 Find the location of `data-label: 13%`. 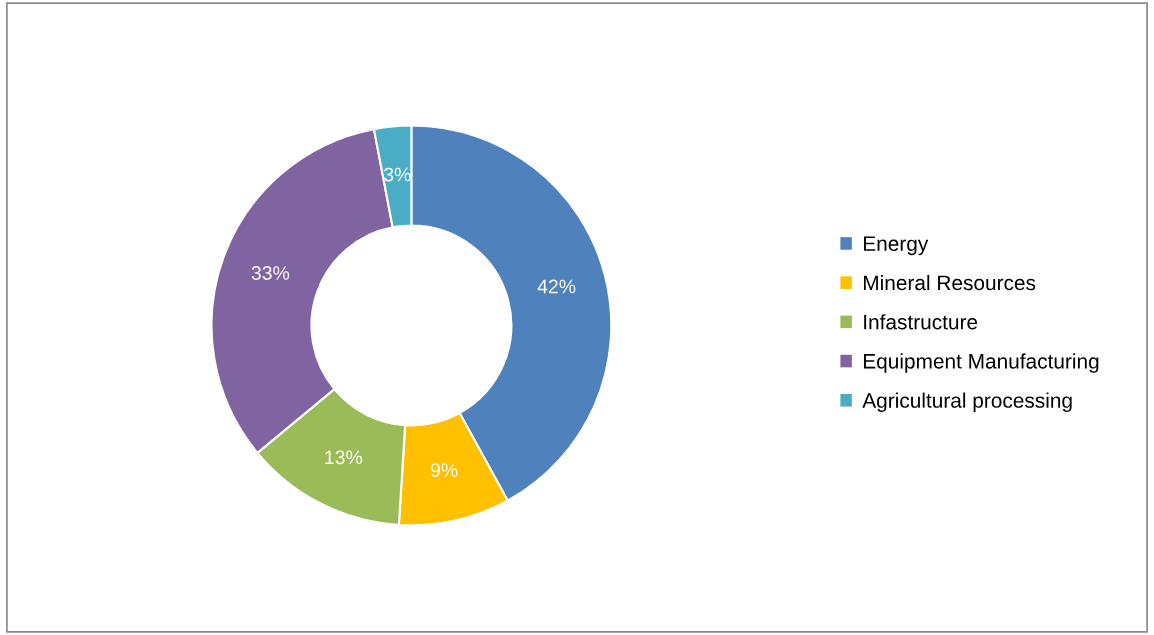

data-label: 13% is located at coordinates (344, 457).